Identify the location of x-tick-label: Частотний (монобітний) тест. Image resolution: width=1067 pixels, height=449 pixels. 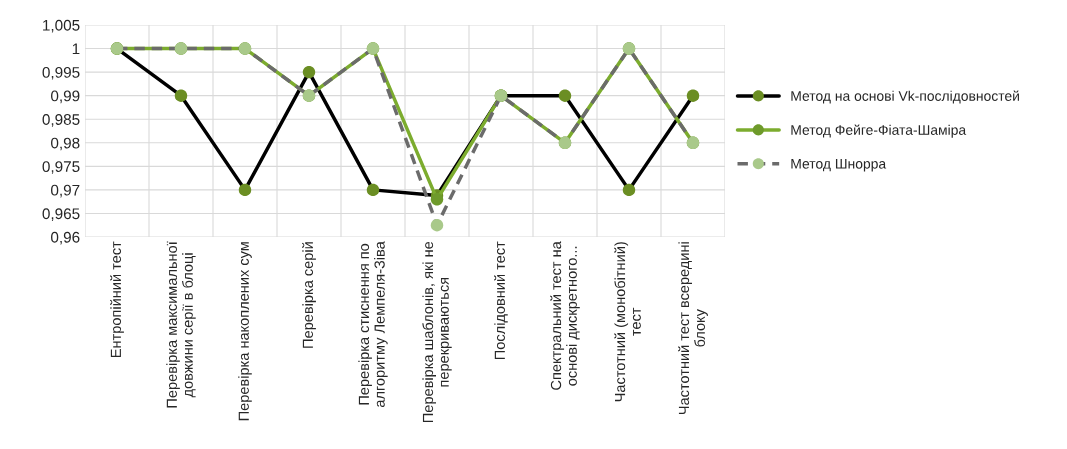
(627, 322).